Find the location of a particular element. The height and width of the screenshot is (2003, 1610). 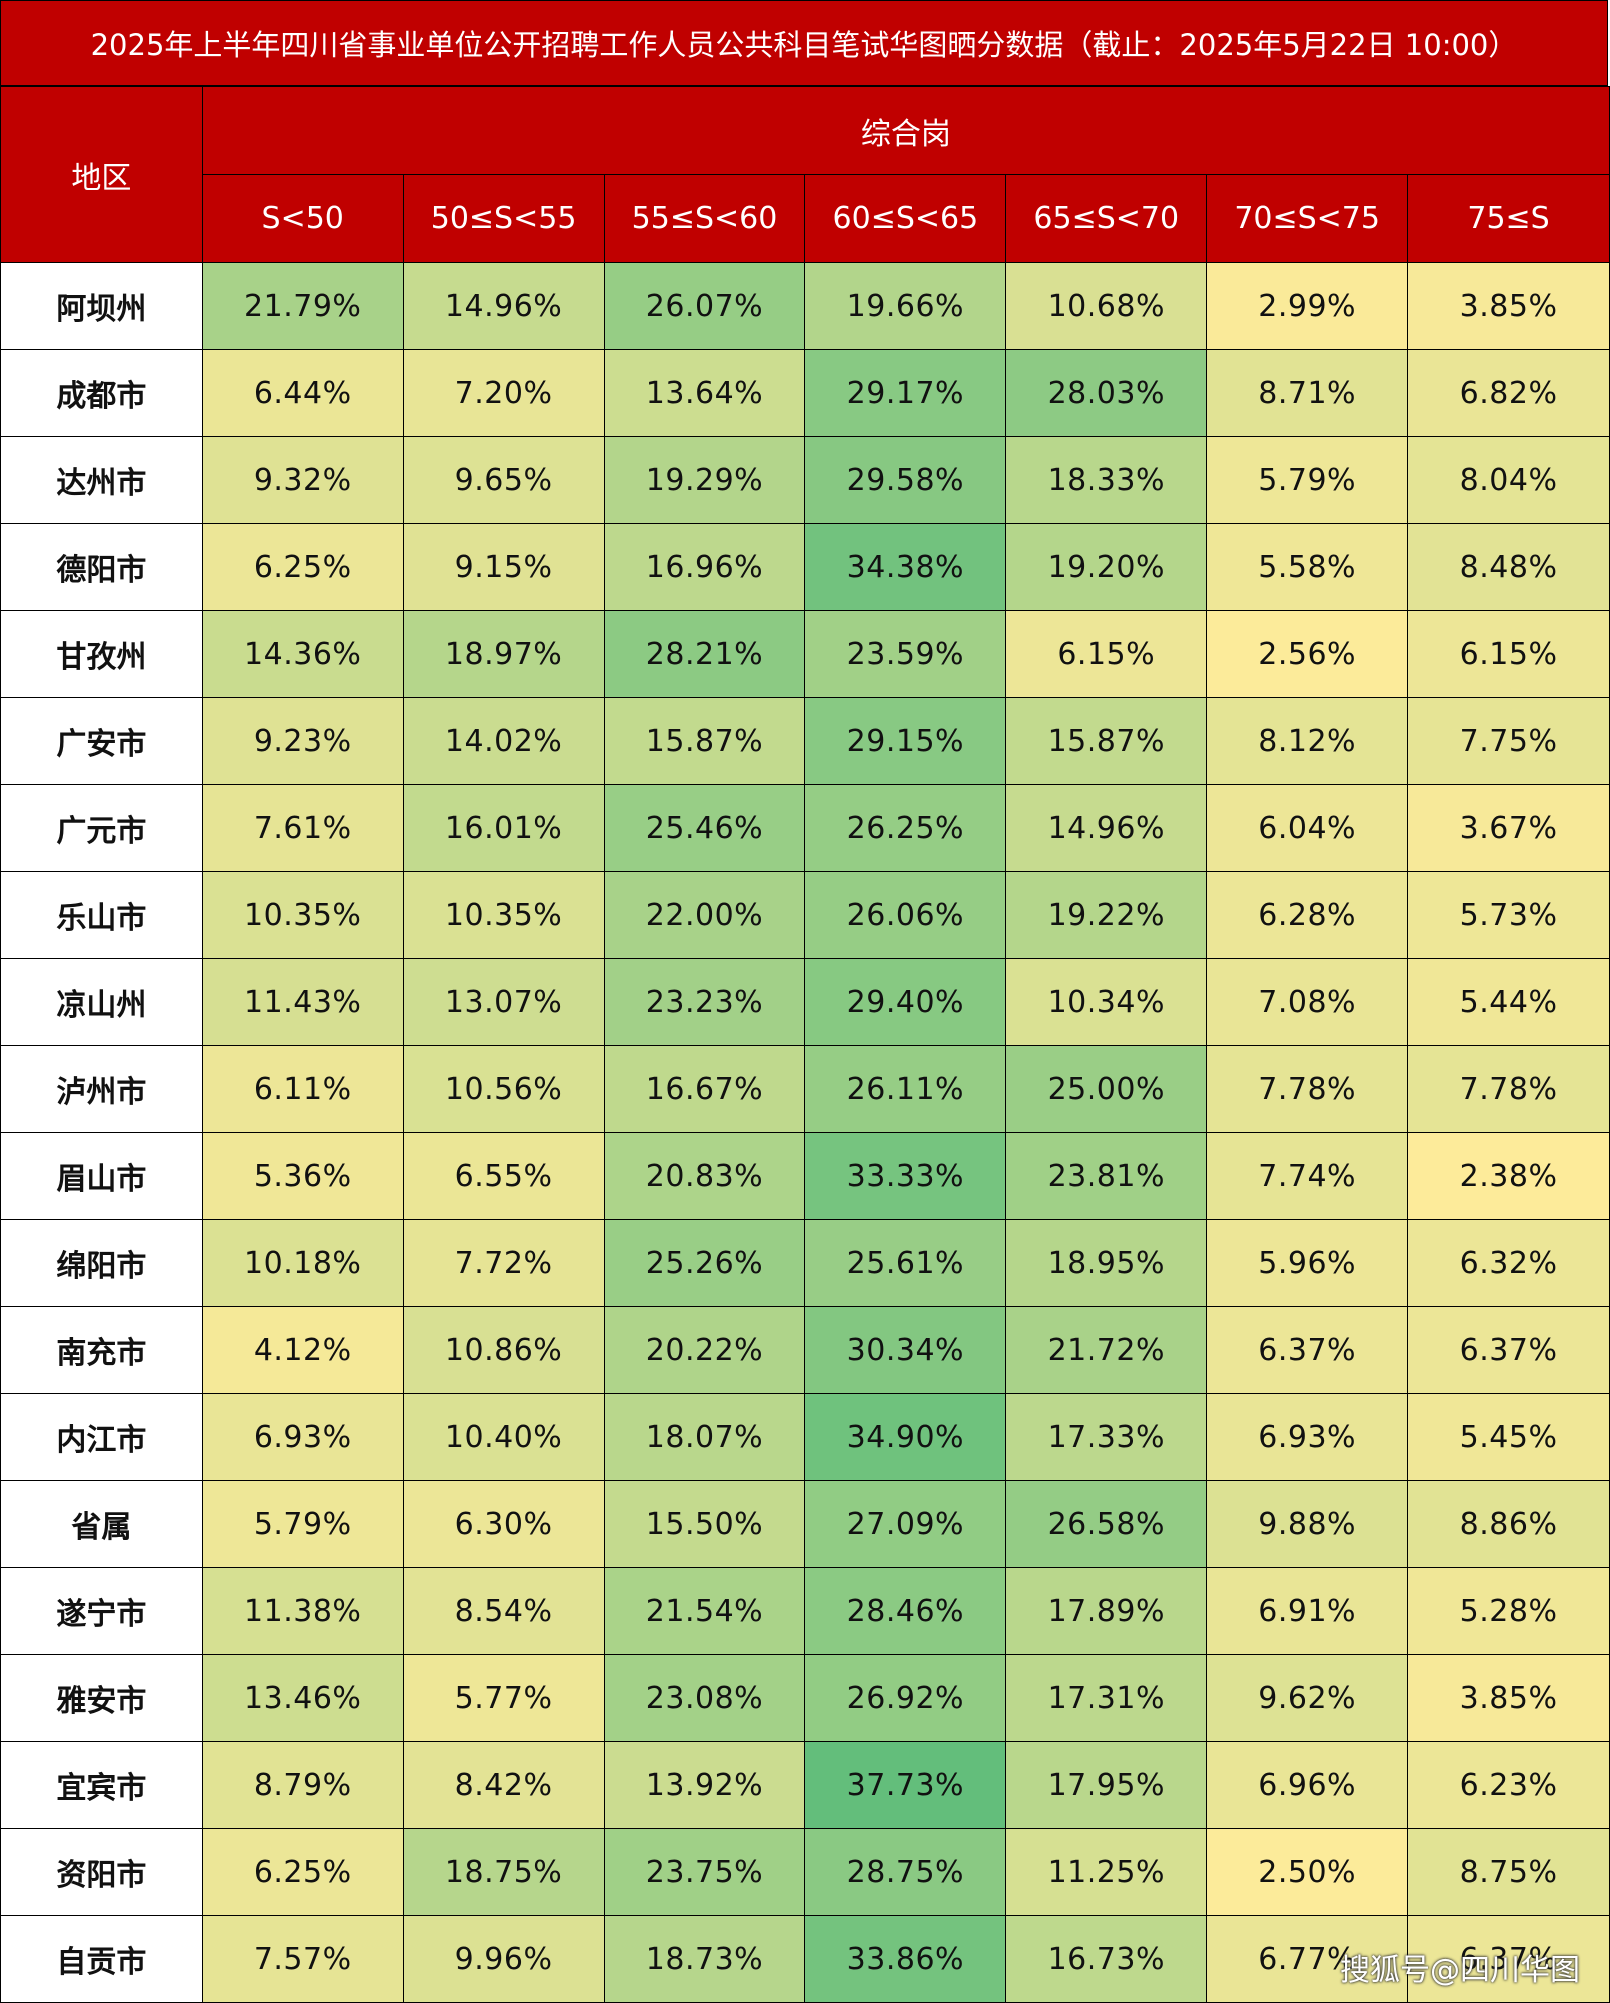

heatmap-cell: 11.38% is located at coordinates (302, 1611).